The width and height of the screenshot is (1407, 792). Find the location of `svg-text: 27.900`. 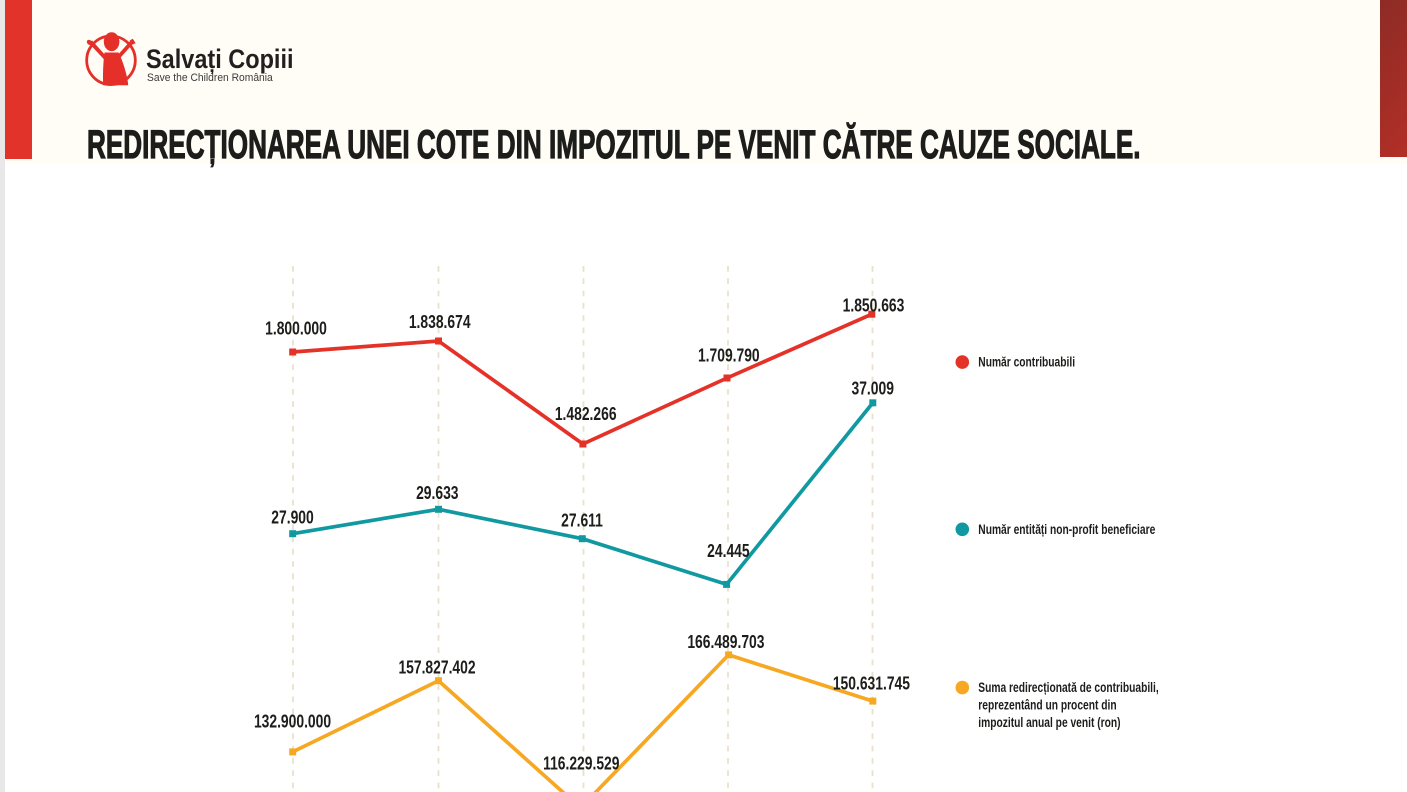

svg-text: 27.900 is located at coordinates (292, 518).